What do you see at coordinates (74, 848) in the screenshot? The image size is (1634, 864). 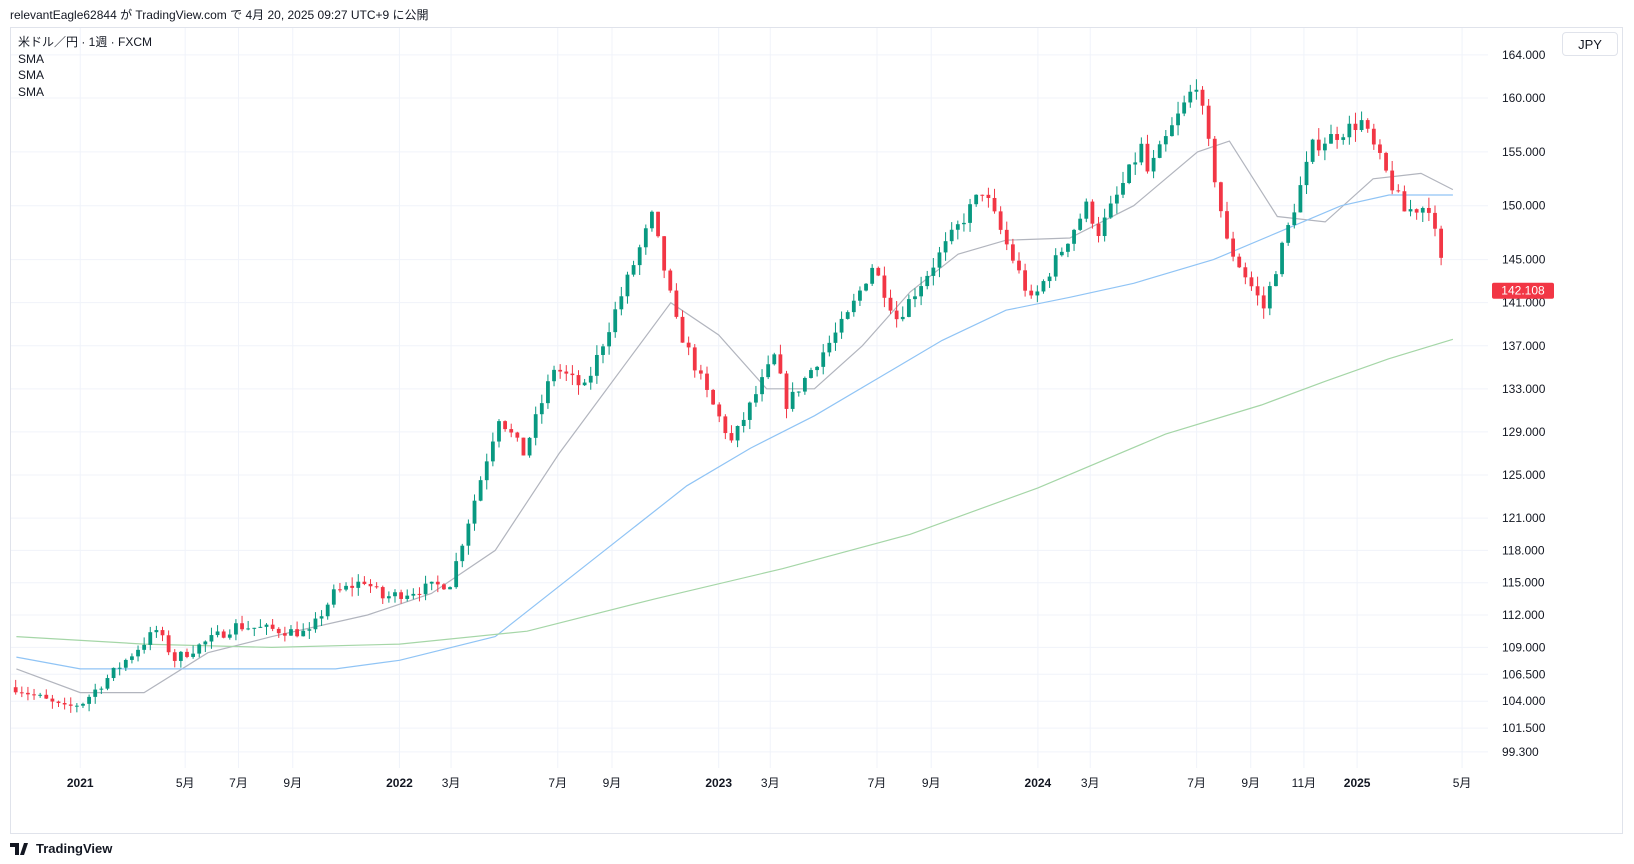 I see `brand-name: TradingView` at bounding box center [74, 848].